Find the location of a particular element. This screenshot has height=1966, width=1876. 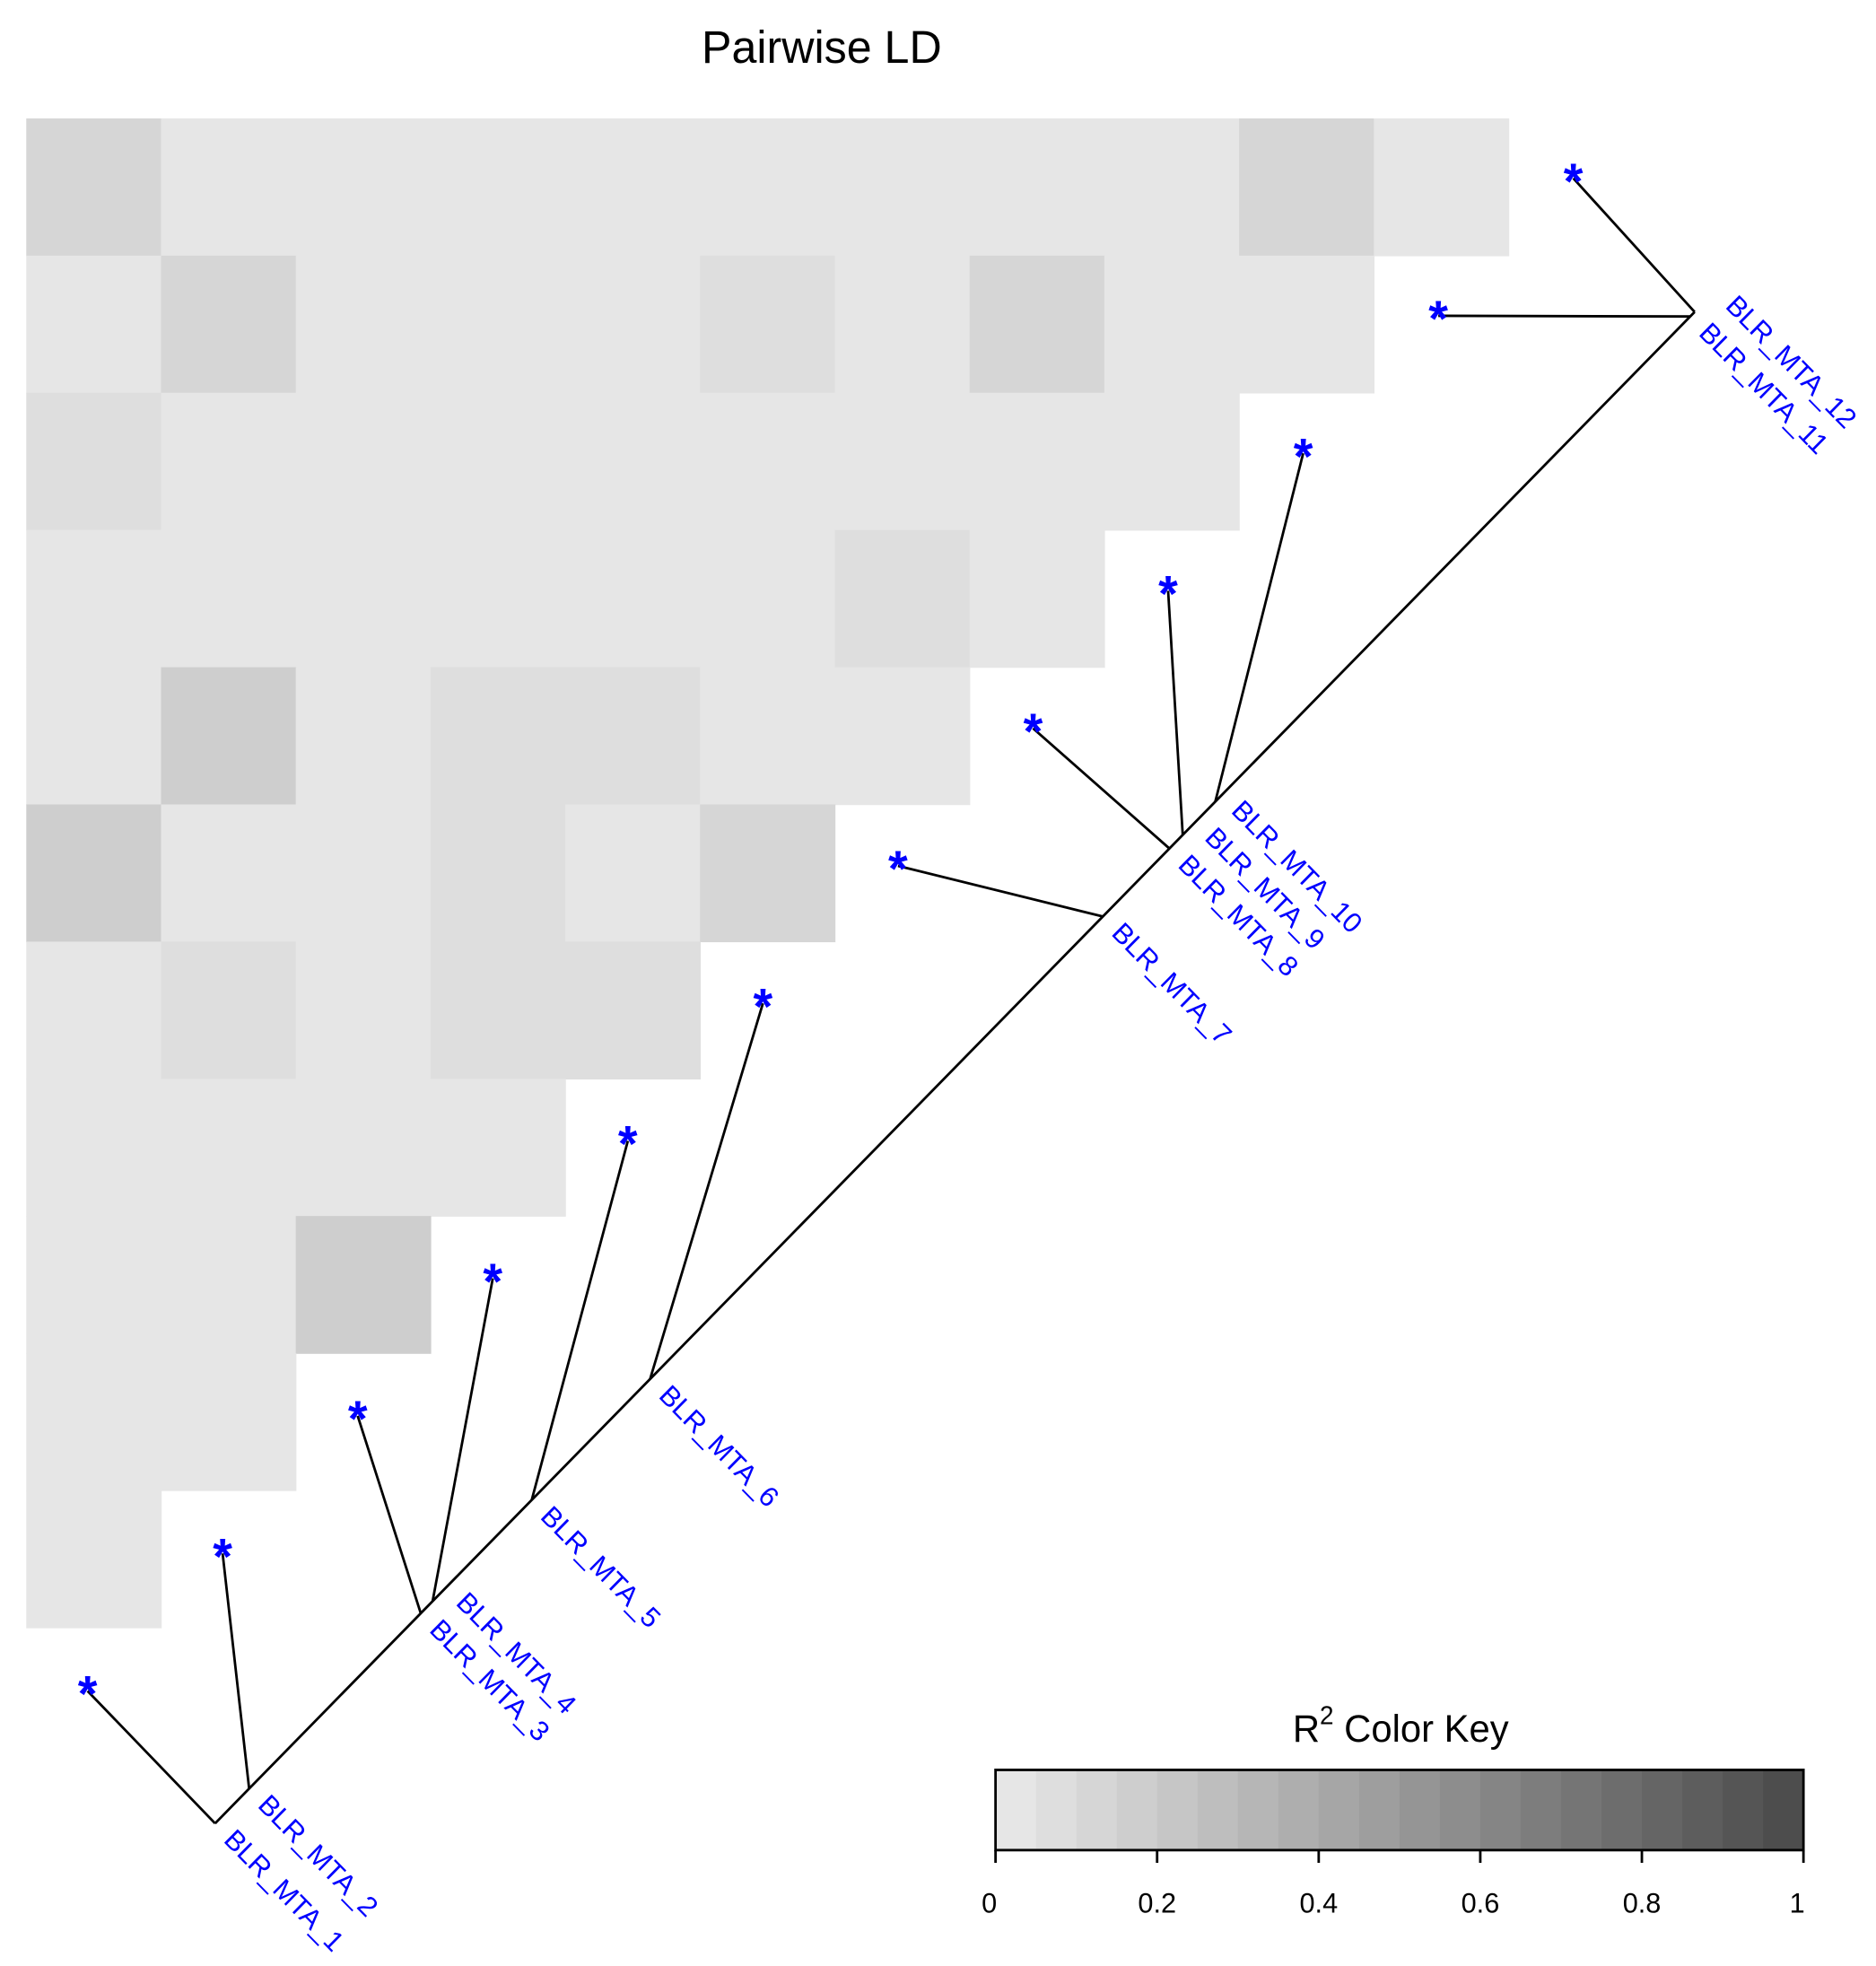

key-title-base: R is located at coordinates (1306, 1729).